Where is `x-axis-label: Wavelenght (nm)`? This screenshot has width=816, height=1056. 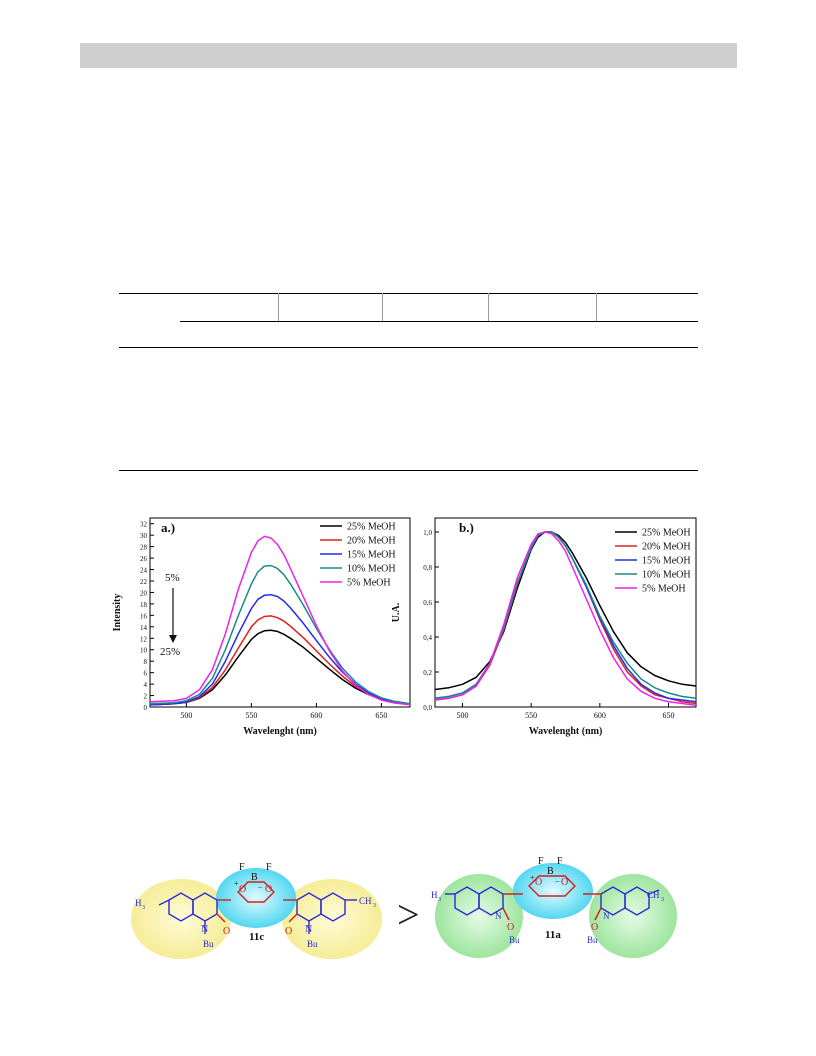 x-axis-label: Wavelenght (nm) is located at coordinates (566, 731).